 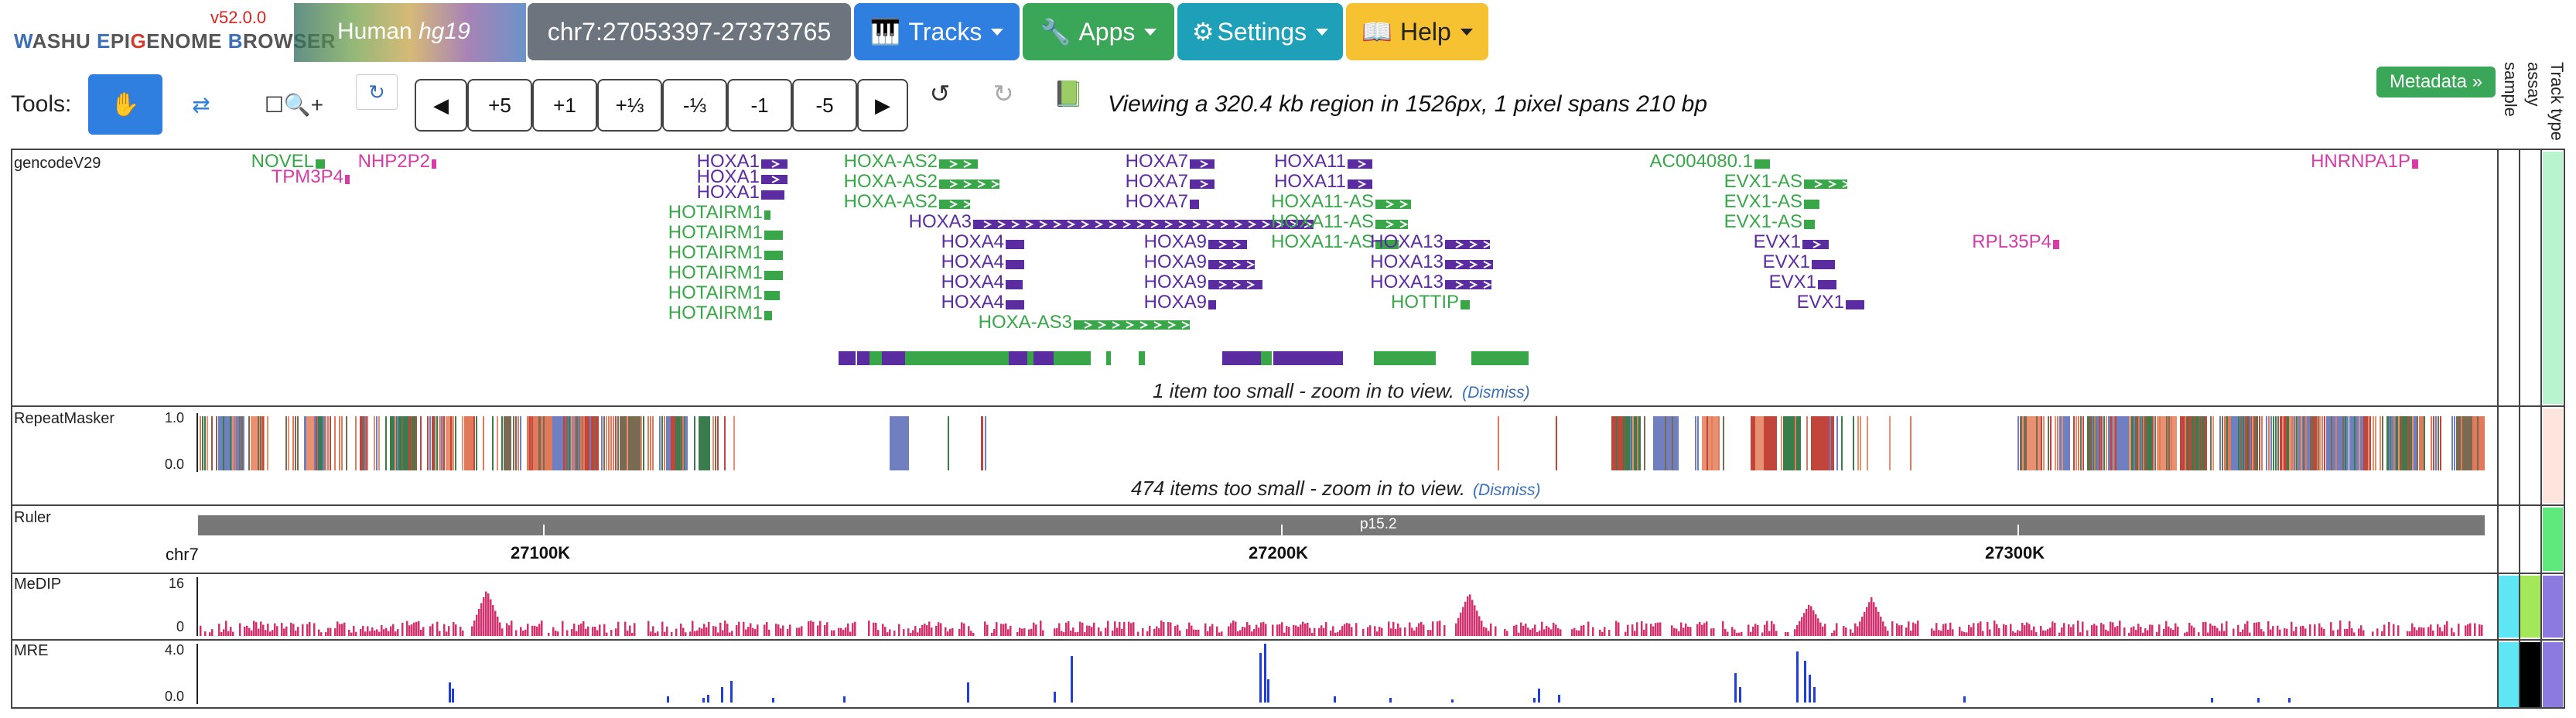 What do you see at coordinates (564, 105) in the screenshot?
I see `zoom-in-1-button: +1` at bounding box center [564, 105].